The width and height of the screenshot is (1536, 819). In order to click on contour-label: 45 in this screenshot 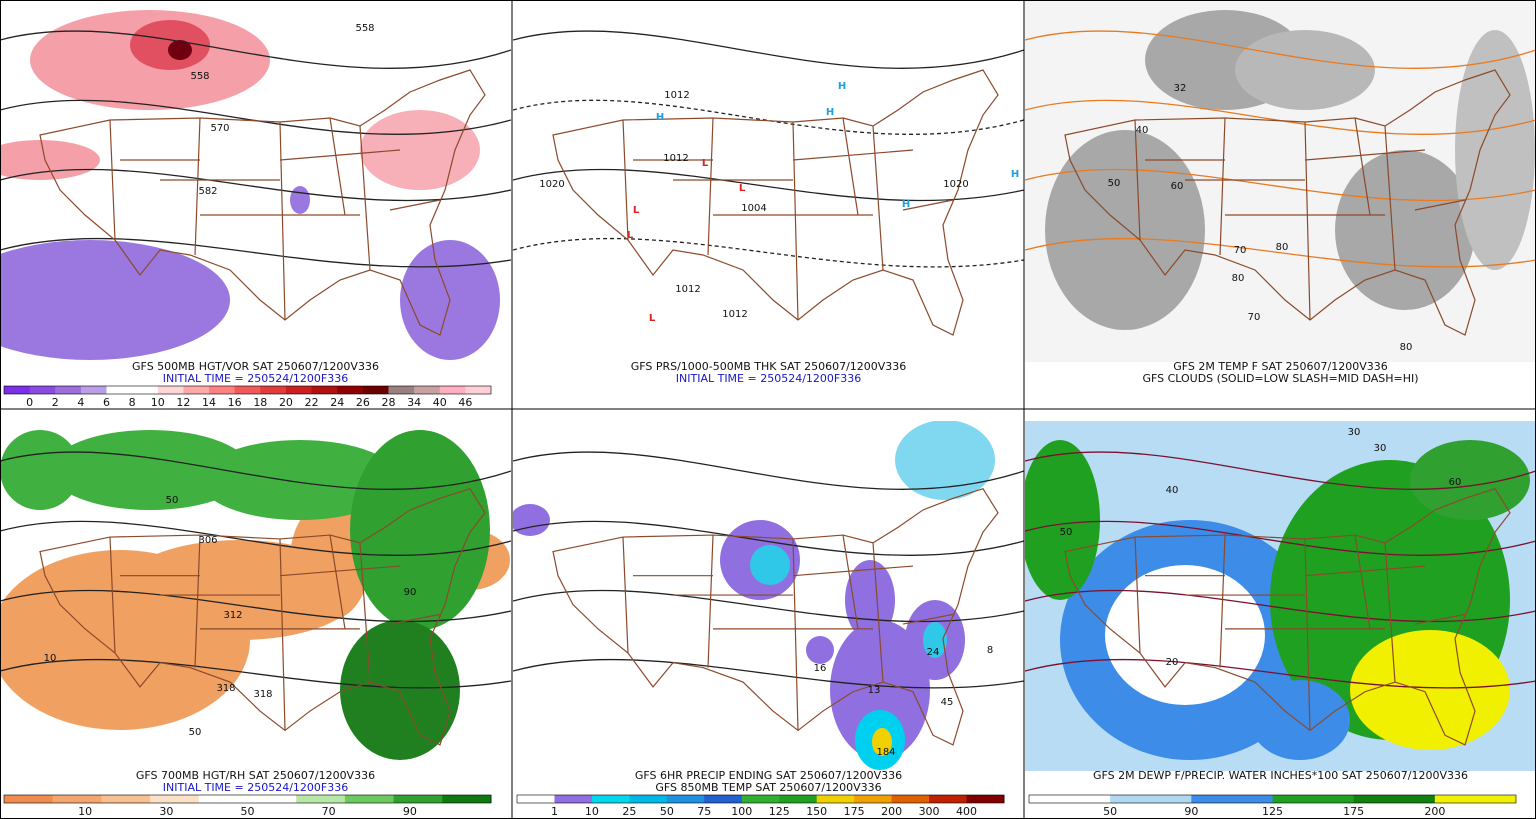, I will do `click(947, 702)`.